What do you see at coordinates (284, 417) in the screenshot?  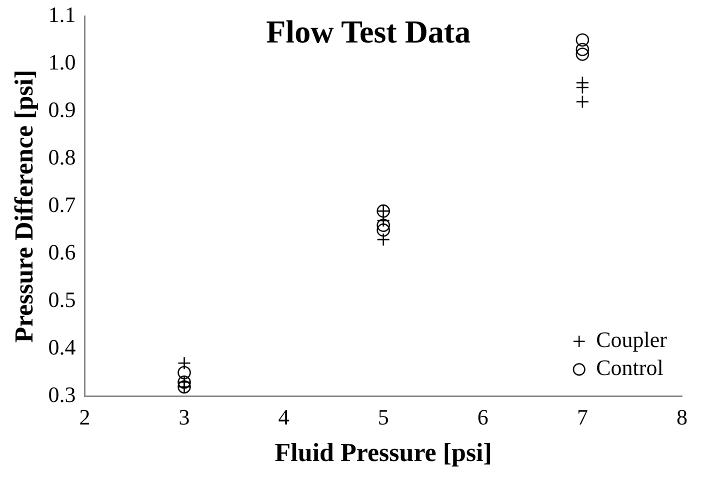 I see `x-tick-label: 4` at bounding box center [284, 417].